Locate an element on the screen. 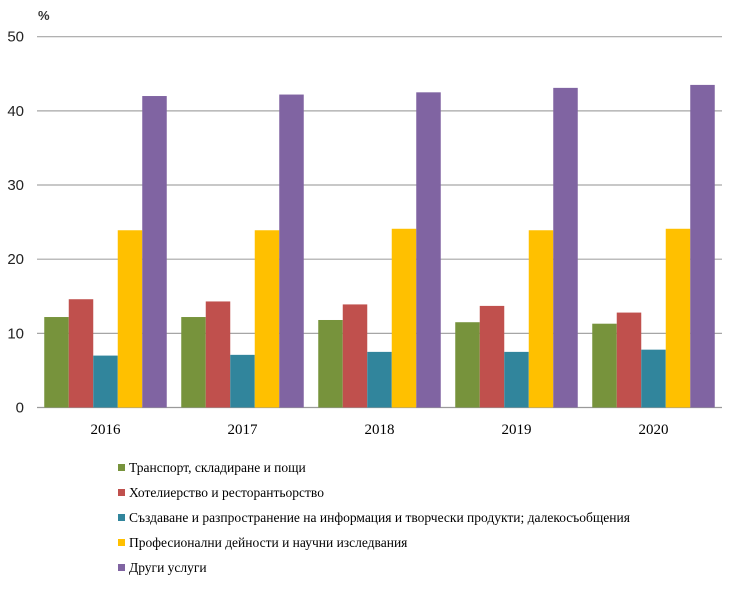  x-tick-label: 2018 is located at coordinates (380, 430).